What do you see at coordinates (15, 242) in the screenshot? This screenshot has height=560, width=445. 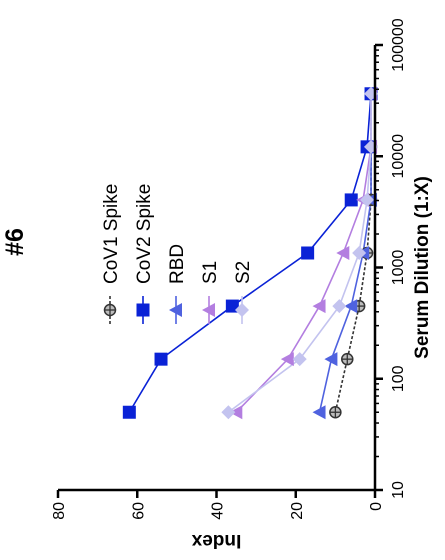 I see `chart-title: #6` at bounding box center [15, 242].